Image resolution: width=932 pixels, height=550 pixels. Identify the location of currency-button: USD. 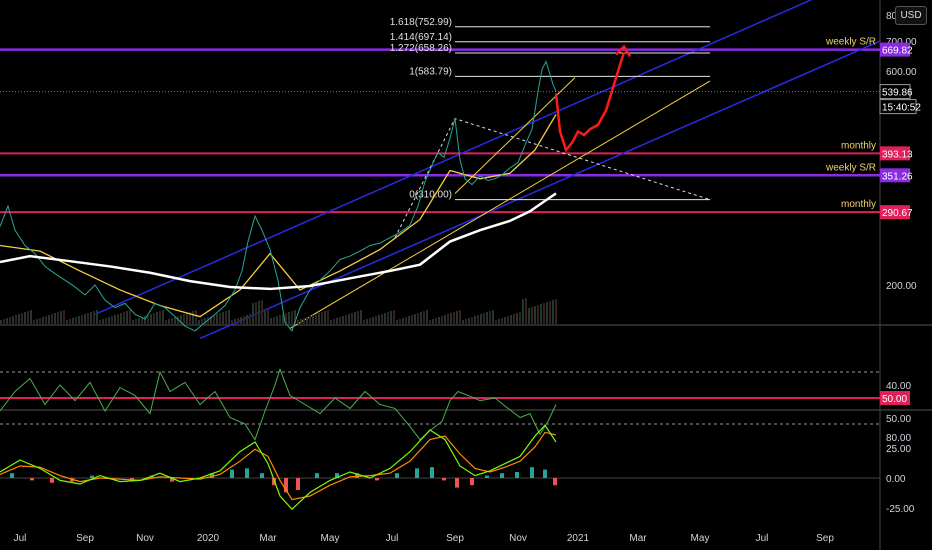
(911, 15).